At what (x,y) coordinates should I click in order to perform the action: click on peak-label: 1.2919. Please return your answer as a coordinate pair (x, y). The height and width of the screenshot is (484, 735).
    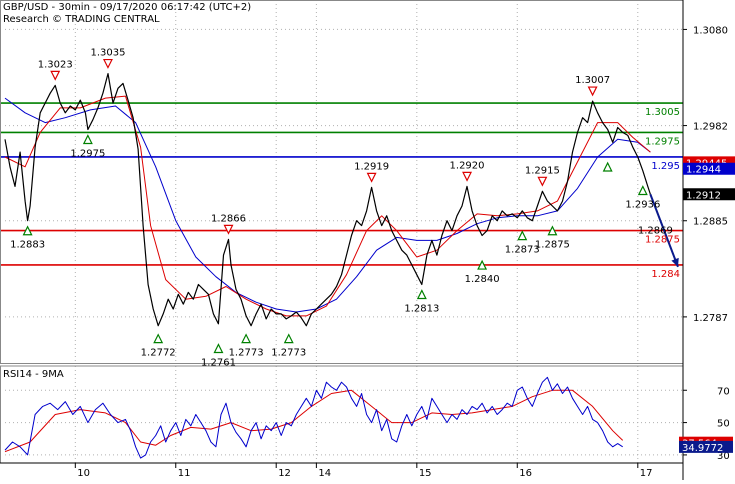
    Looking at the image, I should click on (371, 166).